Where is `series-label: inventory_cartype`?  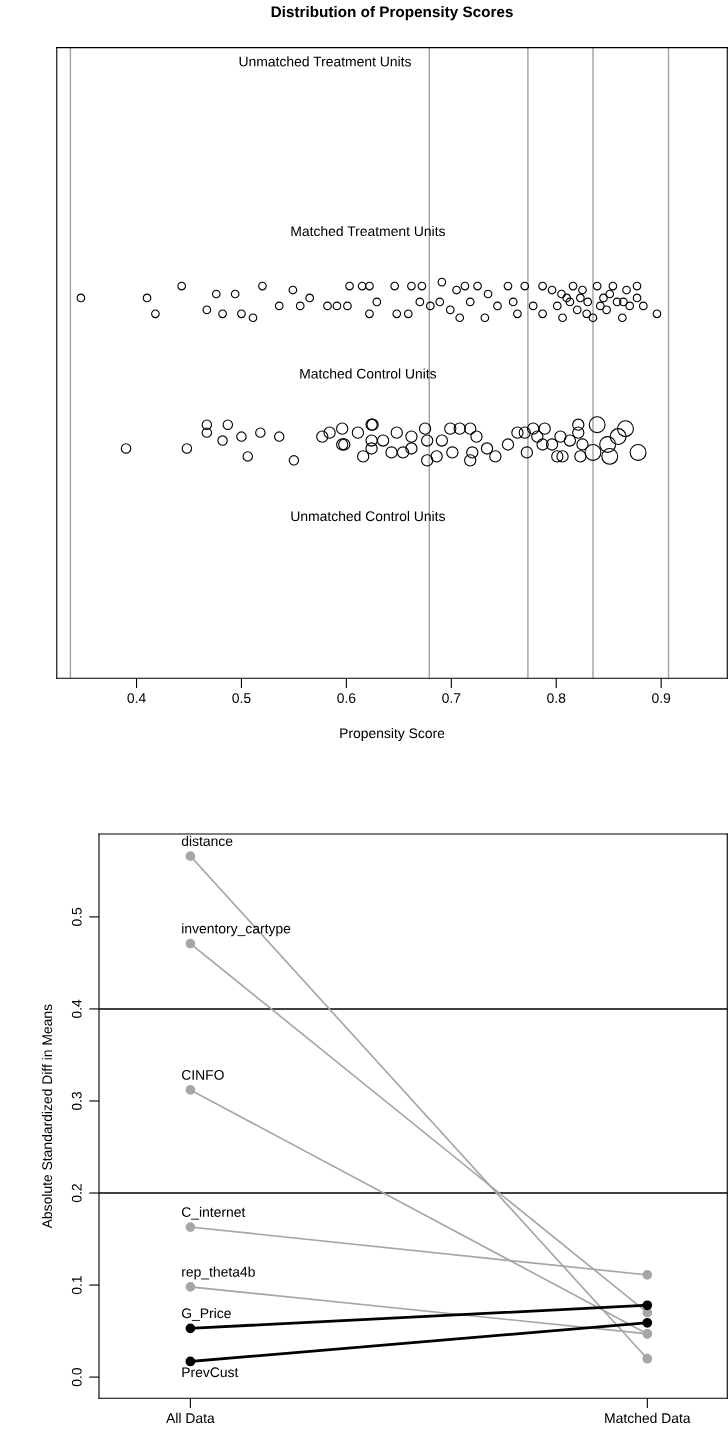
series-label: inventory_cartype is located at coordinates (236, 930).